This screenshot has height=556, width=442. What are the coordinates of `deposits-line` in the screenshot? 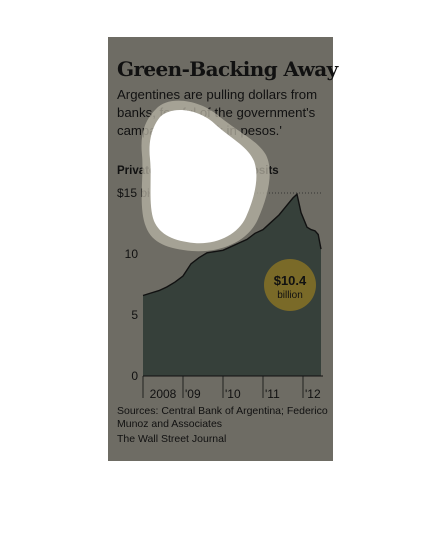 It's located at (232, 244).